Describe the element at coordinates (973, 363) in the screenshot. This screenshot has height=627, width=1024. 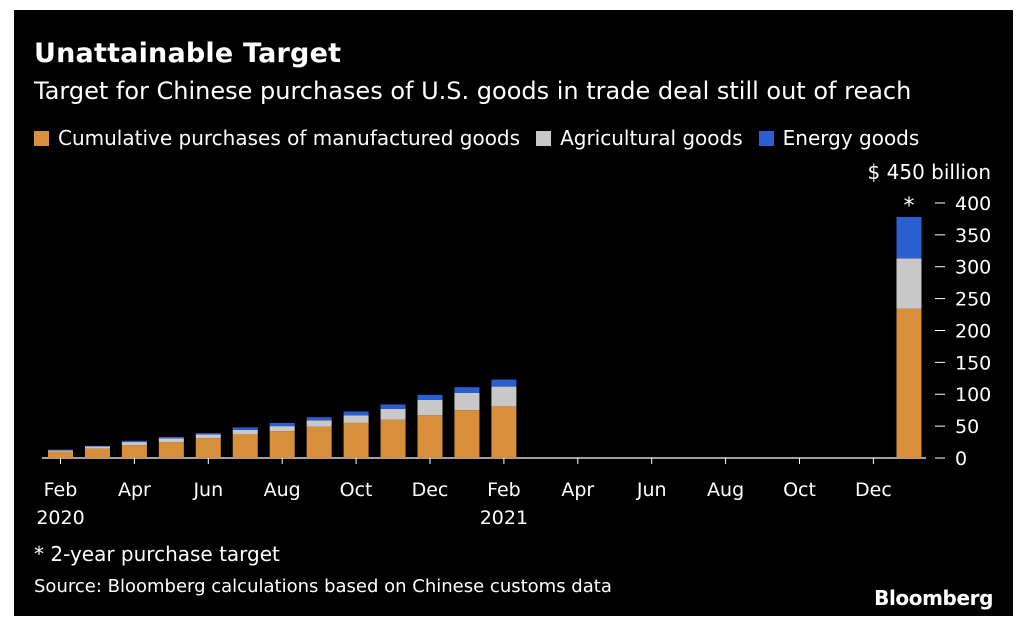
I see `y-tick-label: 150` at that location.